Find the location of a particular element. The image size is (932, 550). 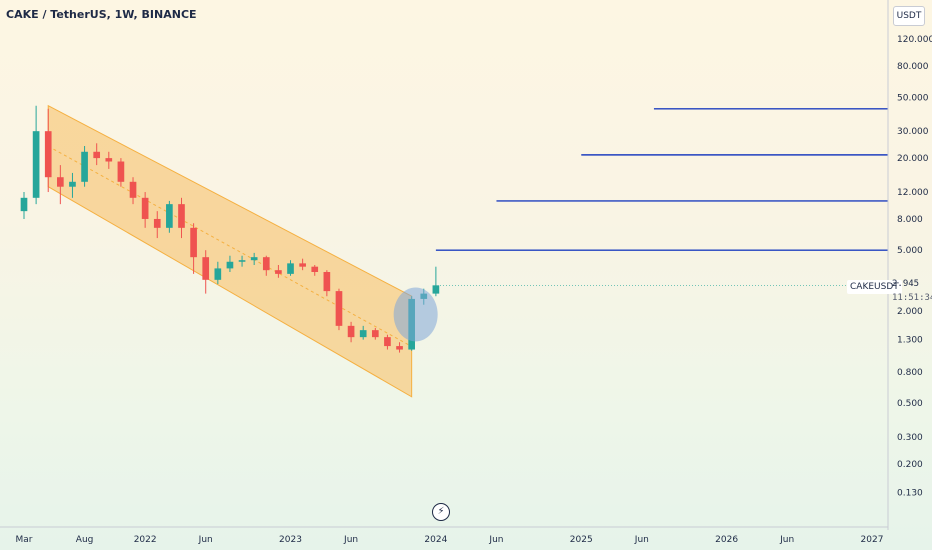

price-tick-label: 50.000 is located at coordinates (913, 98).